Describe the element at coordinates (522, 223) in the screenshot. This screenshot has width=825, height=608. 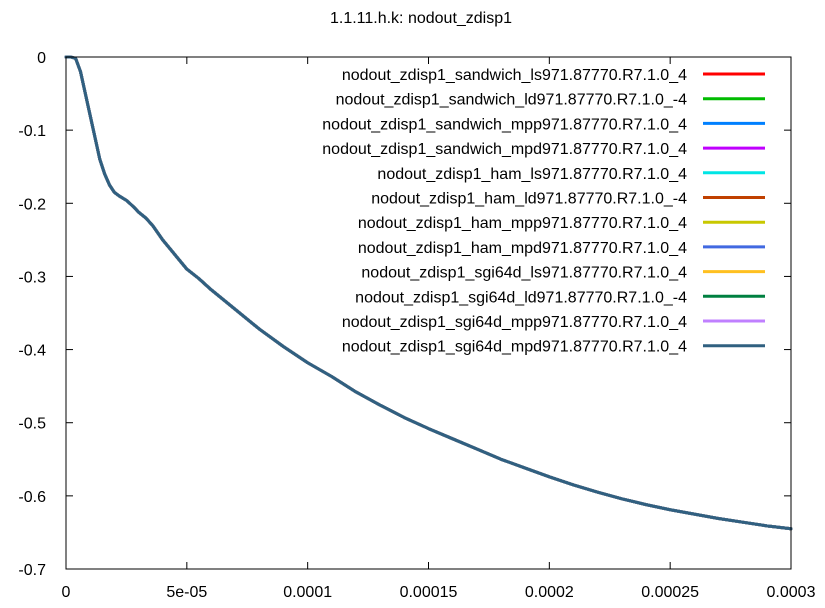
I see `legend-label-7: nodout_zdisp1_ham_mpp971.87770.R7.1.0_4` at that location.